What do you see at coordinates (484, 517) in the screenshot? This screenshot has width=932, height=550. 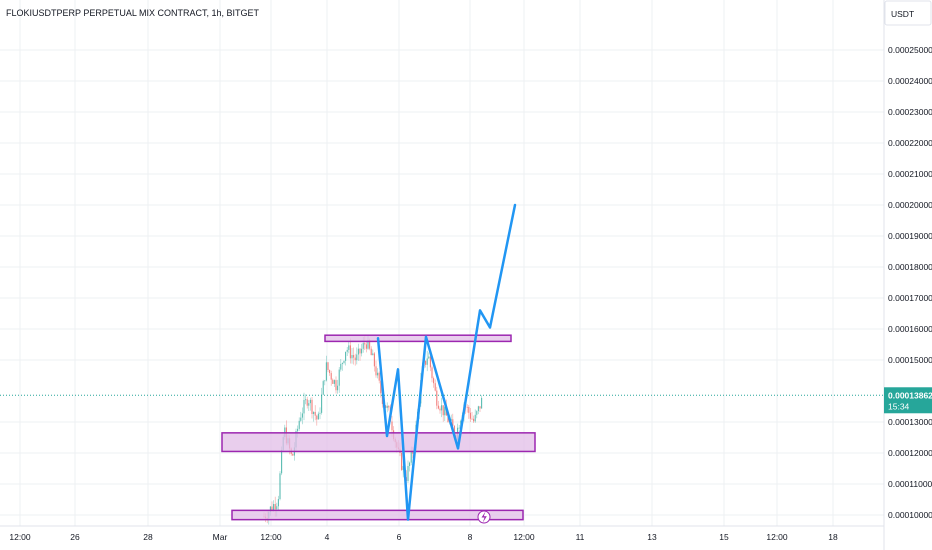 I see `lightning-icon` at bounding box center [484, 517].